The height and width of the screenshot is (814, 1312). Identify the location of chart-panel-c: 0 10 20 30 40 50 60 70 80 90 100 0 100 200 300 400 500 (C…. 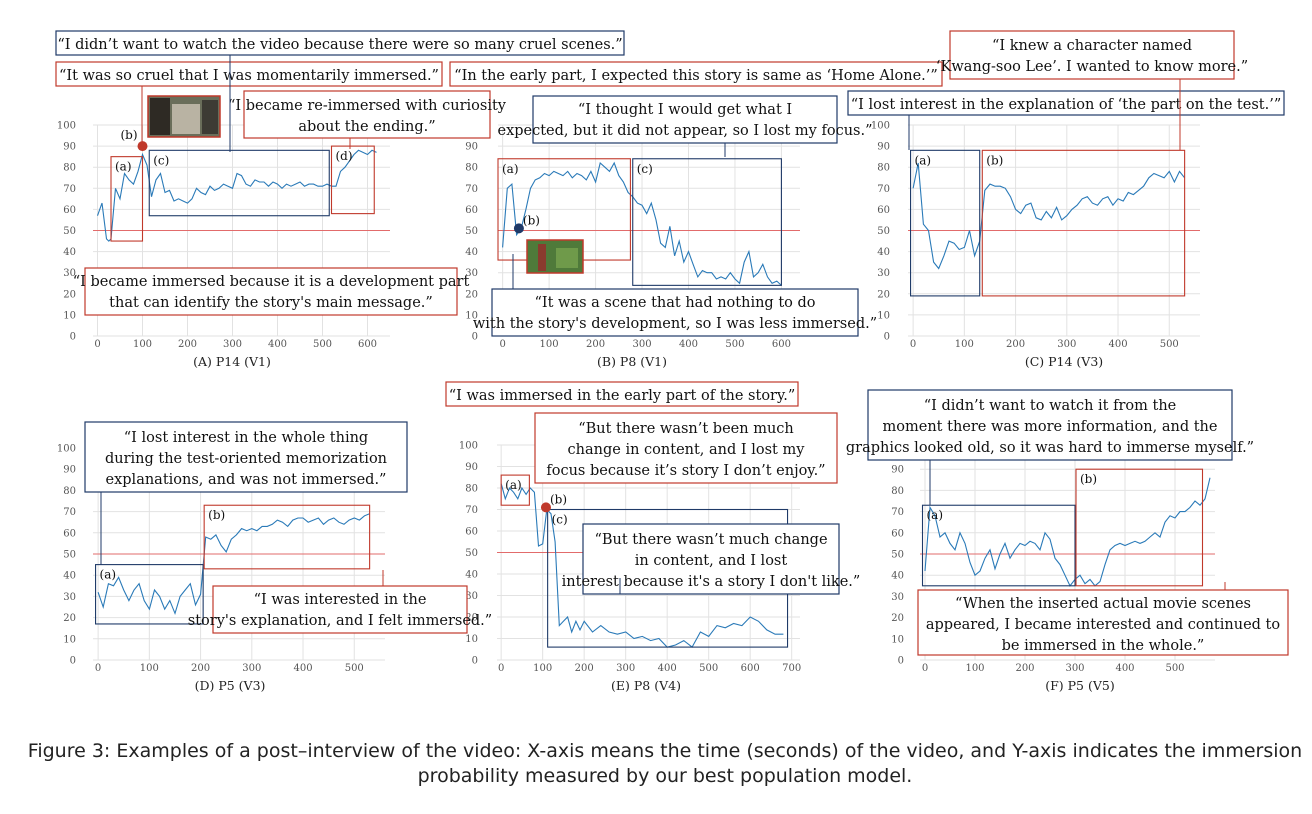
(1035, 245).